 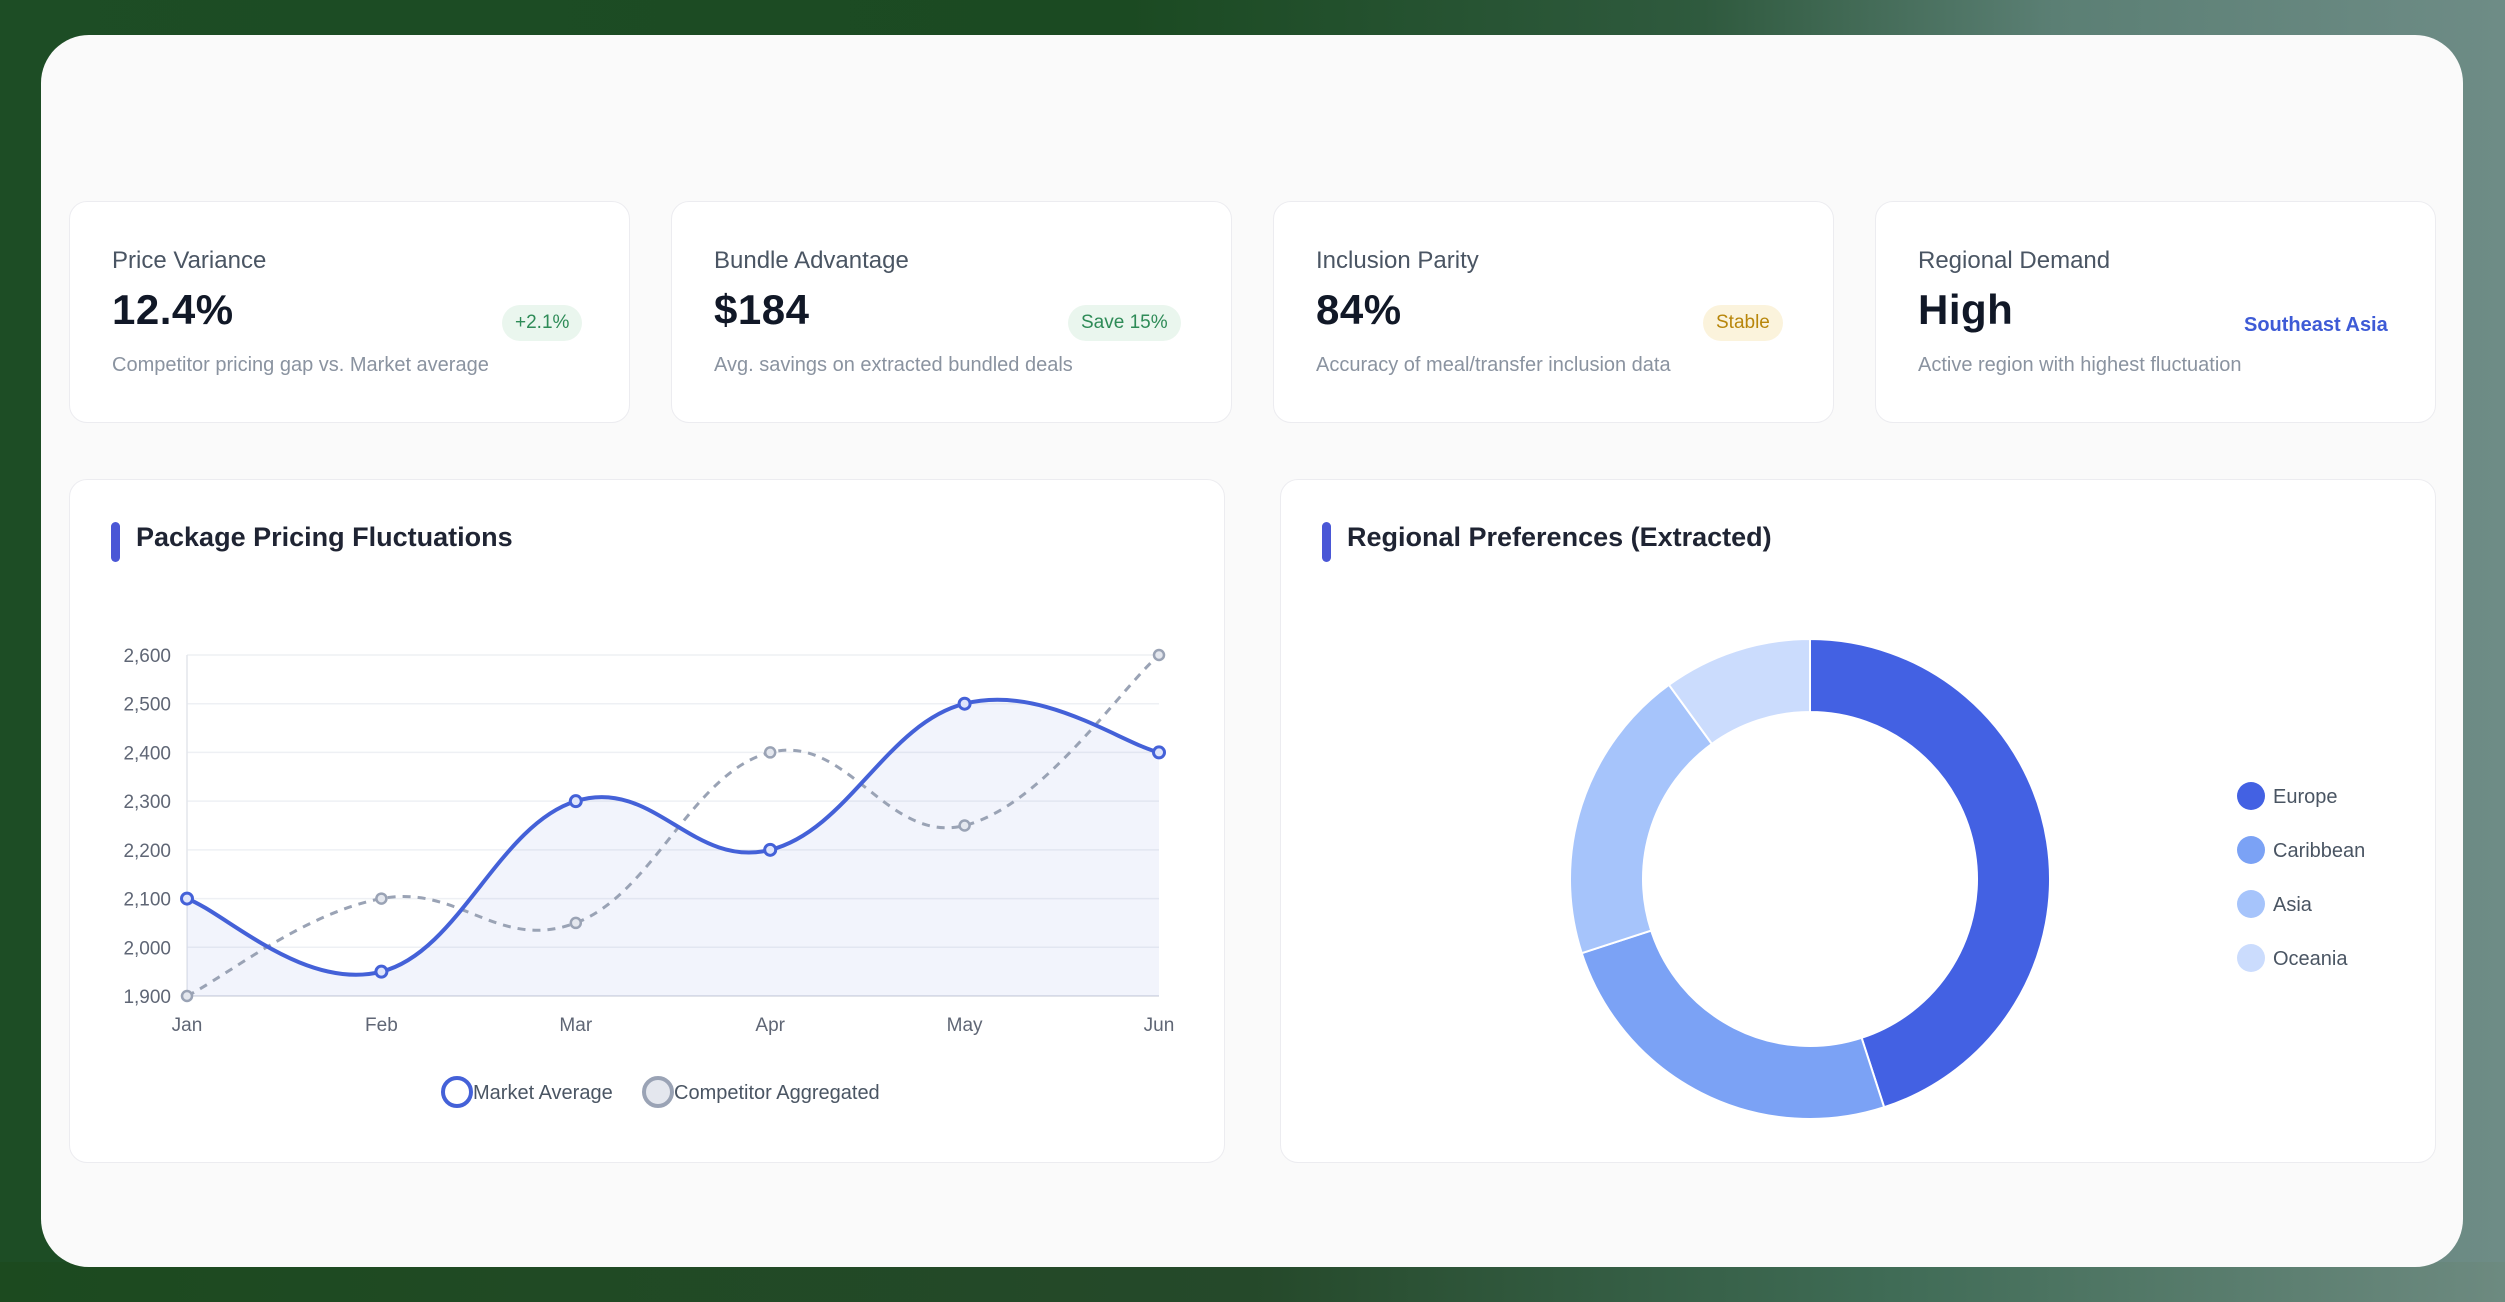 I want to click on y-tick-label: 2,300, so click(x=147, y=802).